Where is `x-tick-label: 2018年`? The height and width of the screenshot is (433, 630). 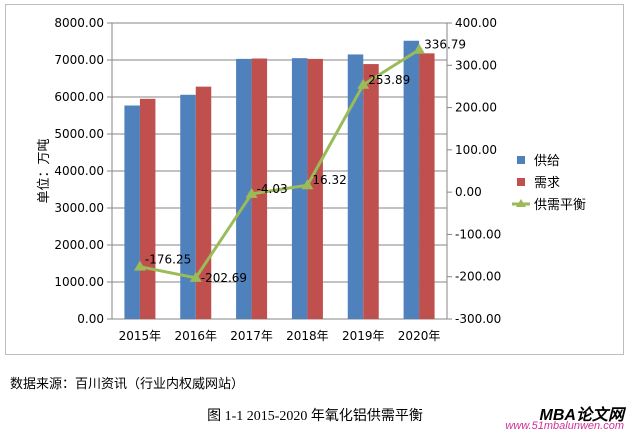 x-tick-label: 2018年 is located at coordinates (307, 336).